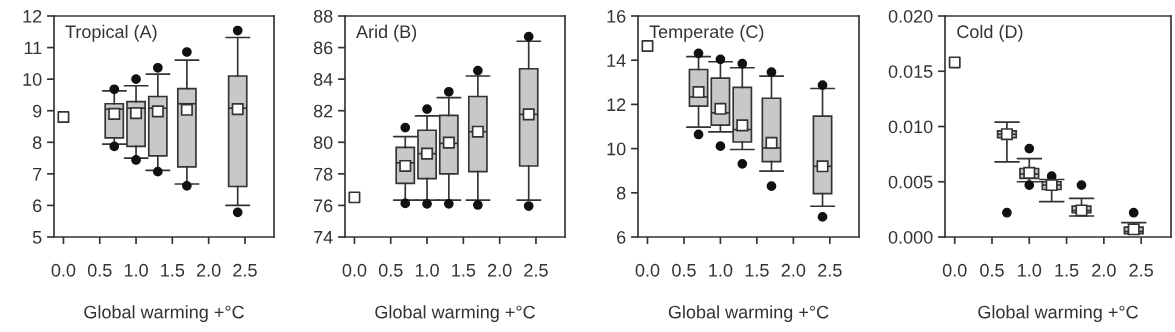  Describe the element at coordinates (323, 206) in the screenshot. I see `y-tick-label: 76` at that location.